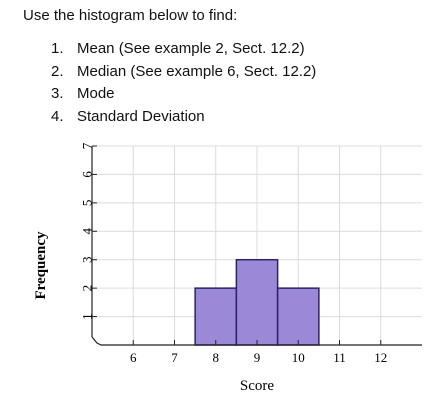  I want to click on x-tick-label: 12, so click(380, 357).